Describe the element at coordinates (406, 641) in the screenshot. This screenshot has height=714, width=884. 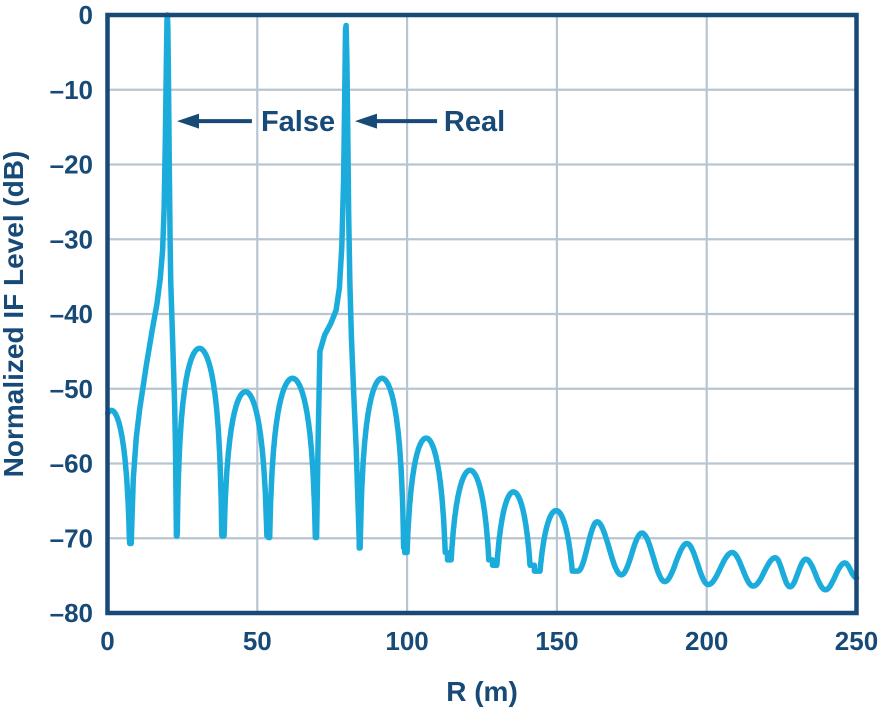
I see `x-tick-label: 100` at that location.